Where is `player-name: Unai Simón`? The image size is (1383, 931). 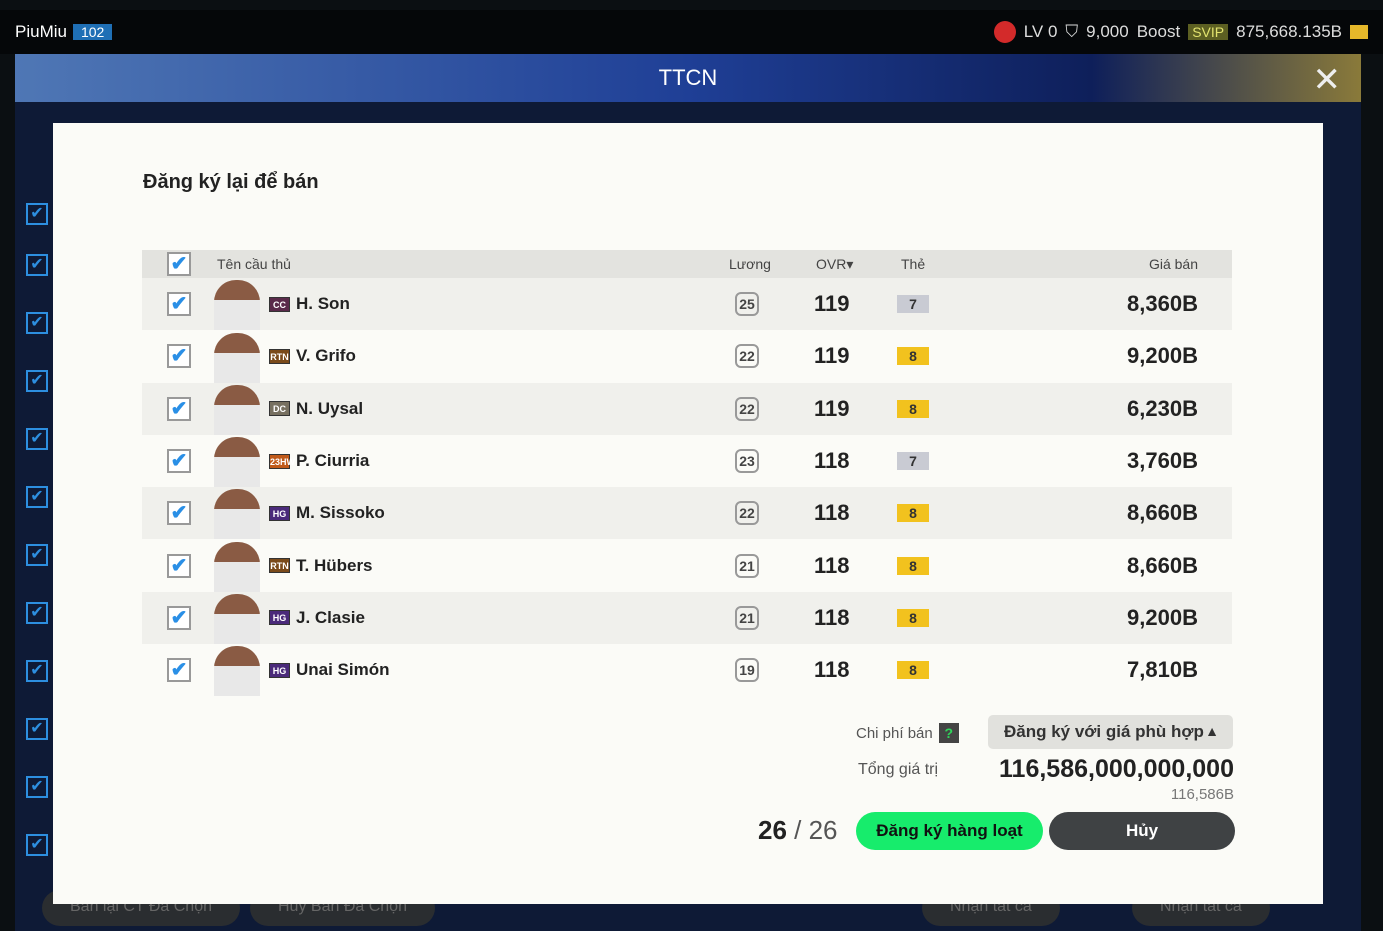 player-name: Unai Simón is located at coordinates (343, 670).